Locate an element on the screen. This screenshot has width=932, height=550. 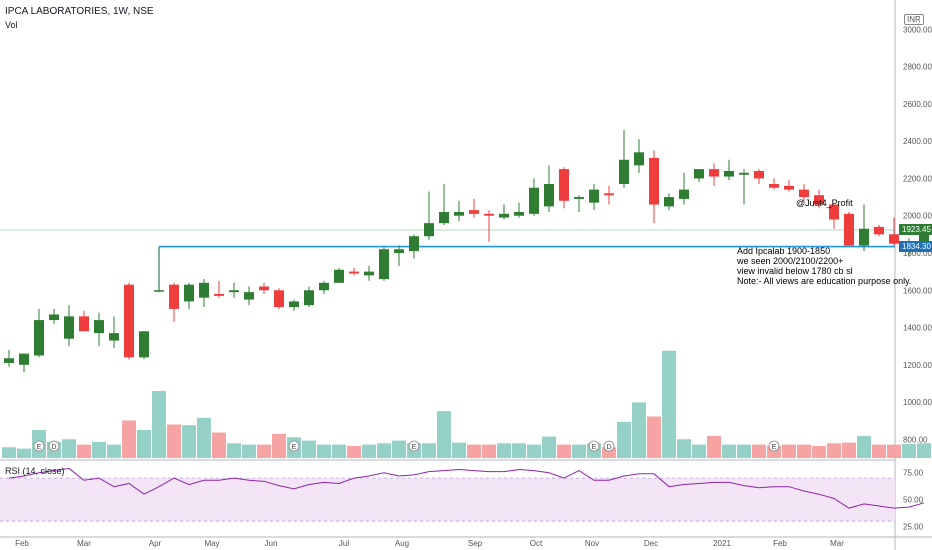
rsi-band is located at coordinates (447, 500).